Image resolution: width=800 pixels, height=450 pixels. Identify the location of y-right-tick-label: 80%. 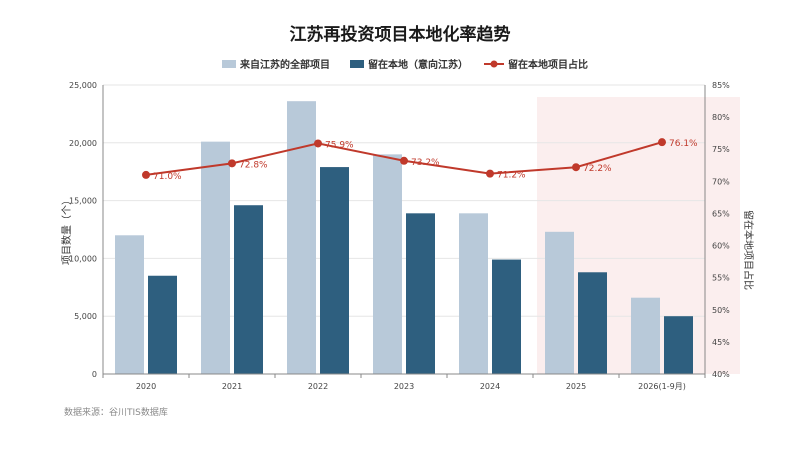
(721, 117).